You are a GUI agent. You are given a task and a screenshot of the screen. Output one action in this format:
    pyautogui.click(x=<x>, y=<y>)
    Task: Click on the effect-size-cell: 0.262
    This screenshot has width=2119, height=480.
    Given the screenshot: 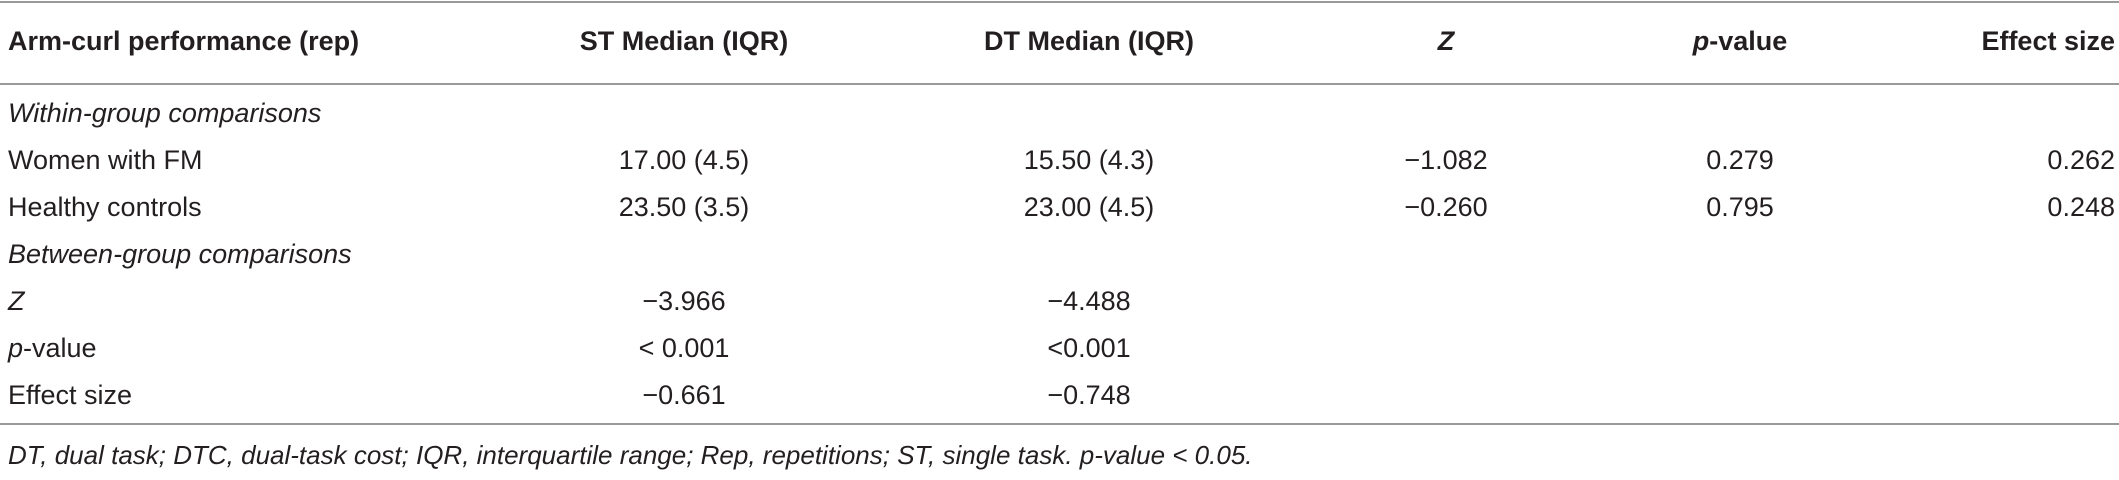 What is the action you would take?
    pyautogui.click(x=2081, y=160)
    